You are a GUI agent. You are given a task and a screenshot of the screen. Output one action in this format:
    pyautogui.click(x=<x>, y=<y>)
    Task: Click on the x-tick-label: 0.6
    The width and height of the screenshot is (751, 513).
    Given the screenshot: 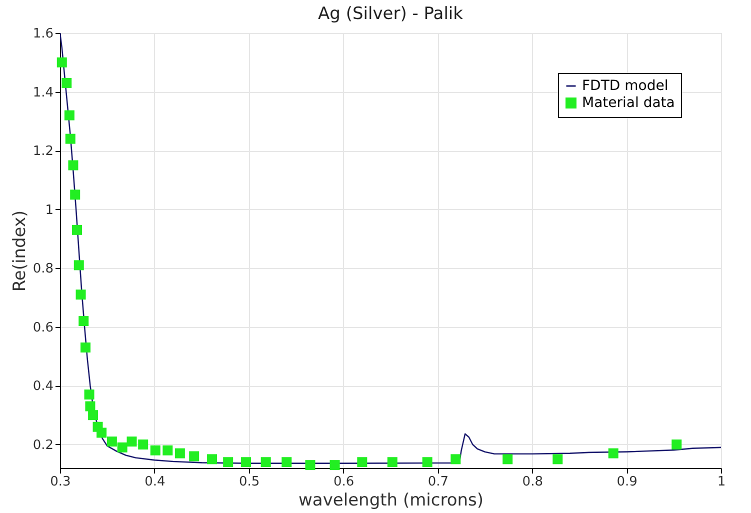 What is the action you would take?
    pyautogui.click(x=343, y=482)
    